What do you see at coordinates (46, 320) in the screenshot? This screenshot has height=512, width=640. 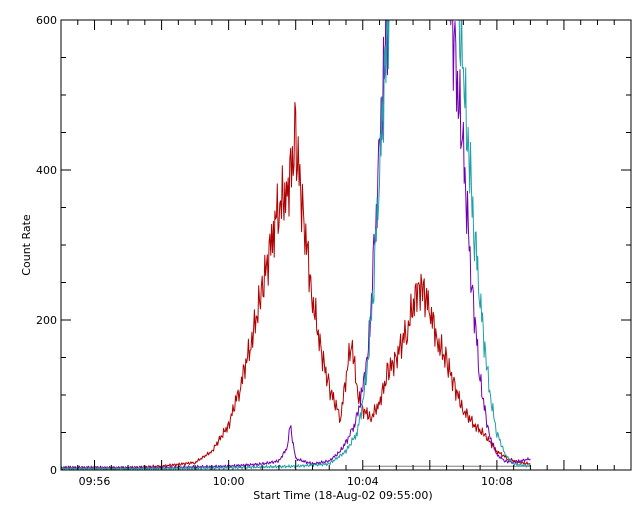 I see `y-tick-label: 200` at bounding box center [46, 320].